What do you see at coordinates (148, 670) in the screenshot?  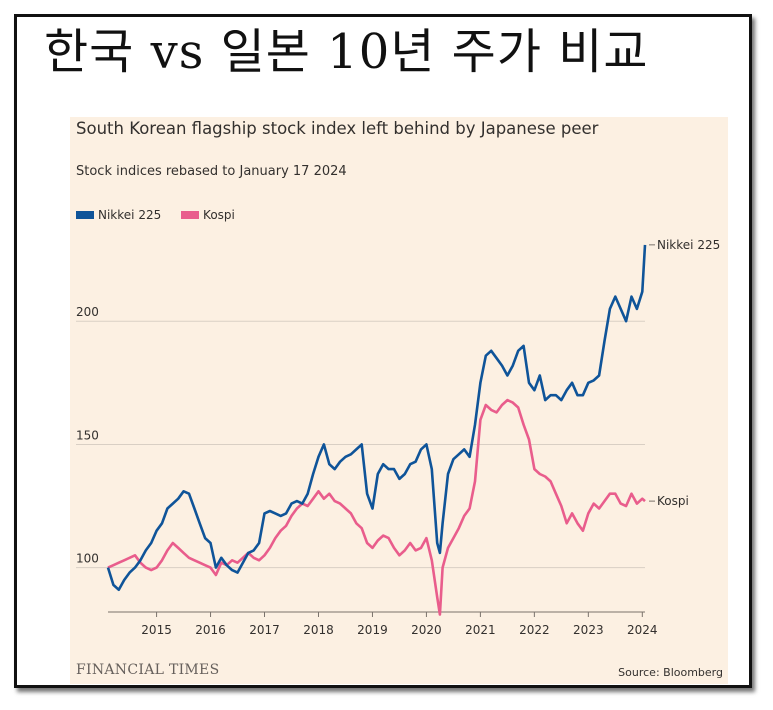 I see `ft-logo: FINANCIAL TIMES` at bounding box center [148, 670].